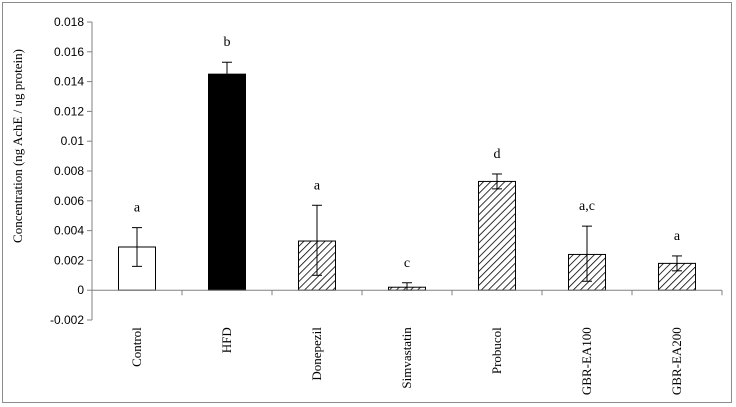  I want to click on x-tick-label: Control, so click(136, 347).